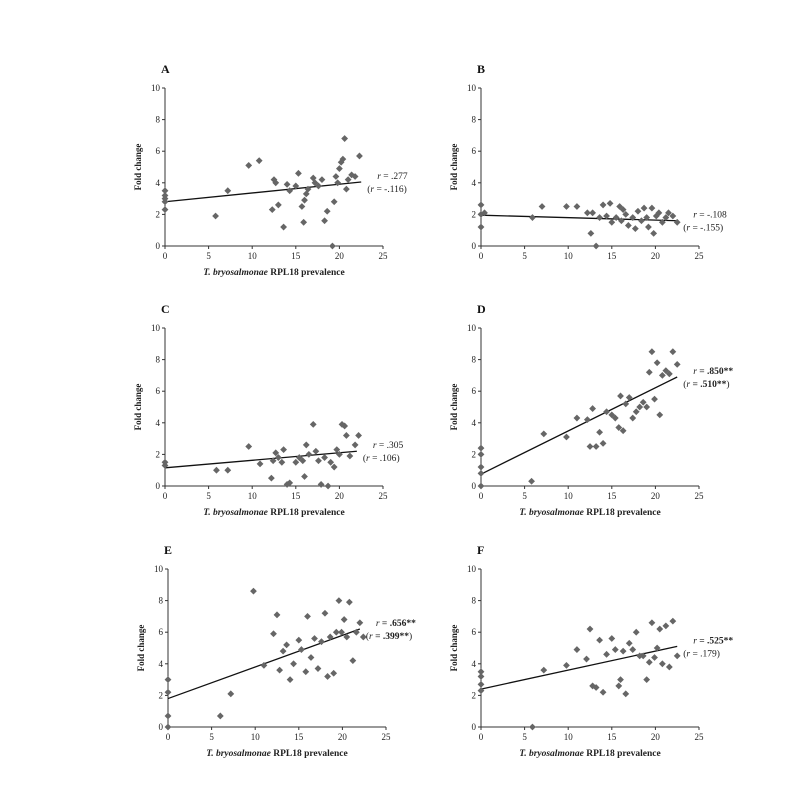 Image resolution: width=785 pixels, height=788 pixels. What do you see at coordinates (158, 423) in the screenshot?
I see `y-tick-label: 4` at bounding box center [158, 423].